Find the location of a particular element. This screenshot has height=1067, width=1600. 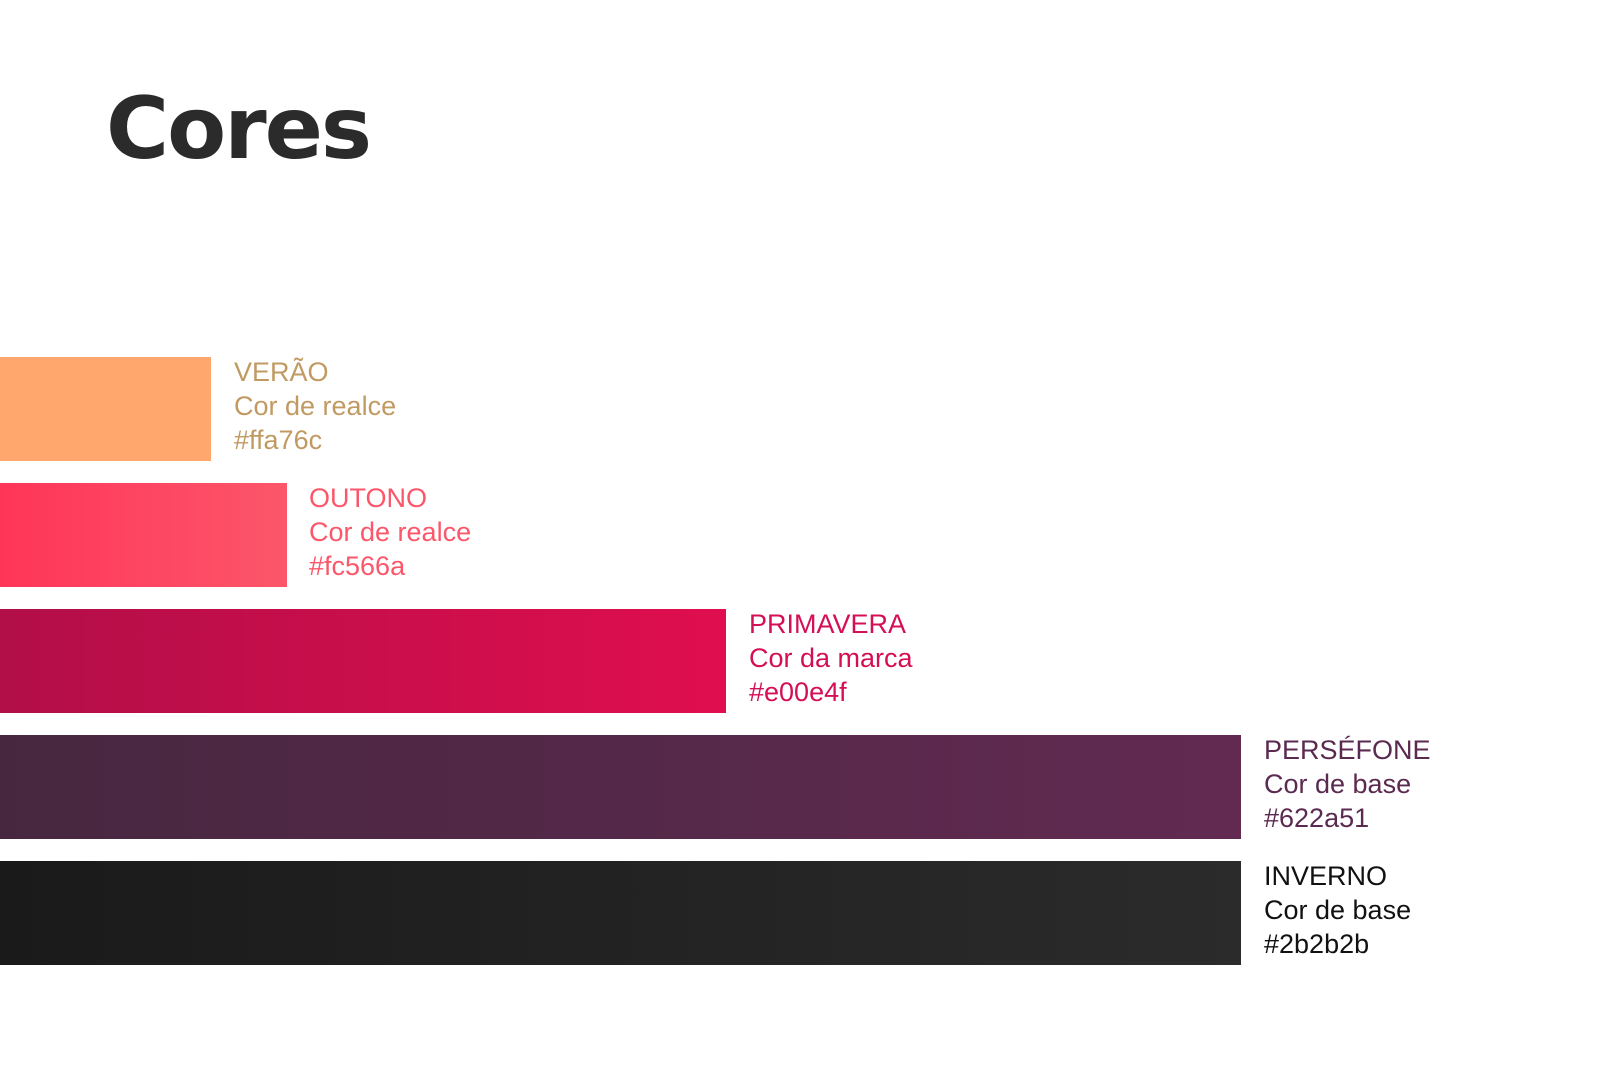

color-info-outono: OUTONO Cor de realce #fc566a is located at coordinates (390, 532).